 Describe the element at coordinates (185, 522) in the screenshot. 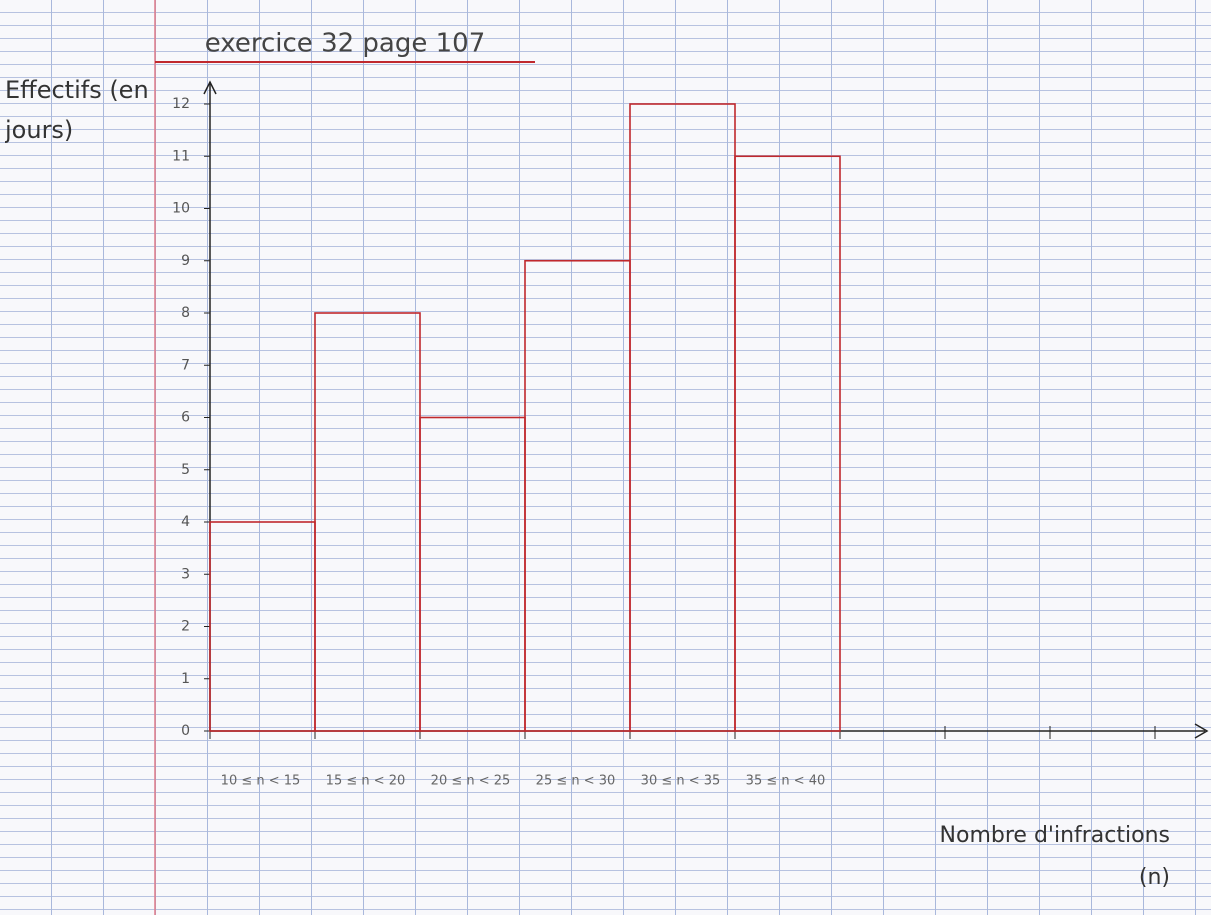

I see `y-tick-label: 4` at that location.